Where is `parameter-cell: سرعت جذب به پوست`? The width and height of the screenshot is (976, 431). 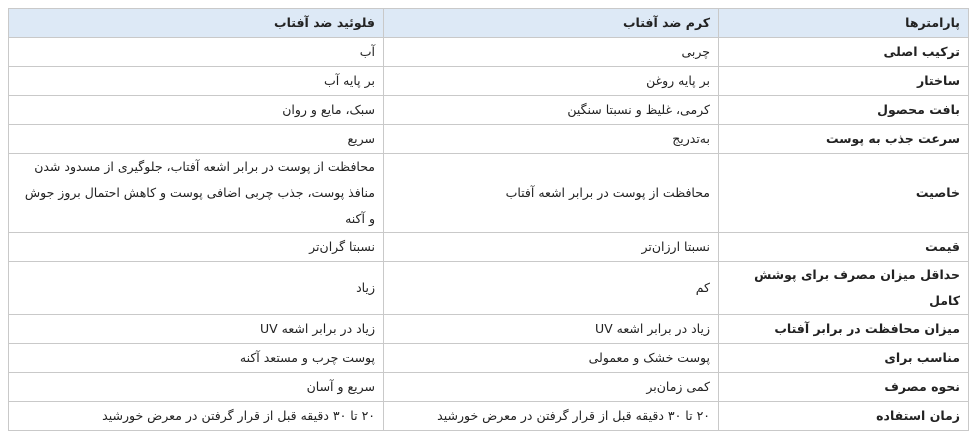
parameter-cell: سرعت جذب به پوست is located at coordinates (843, 139).